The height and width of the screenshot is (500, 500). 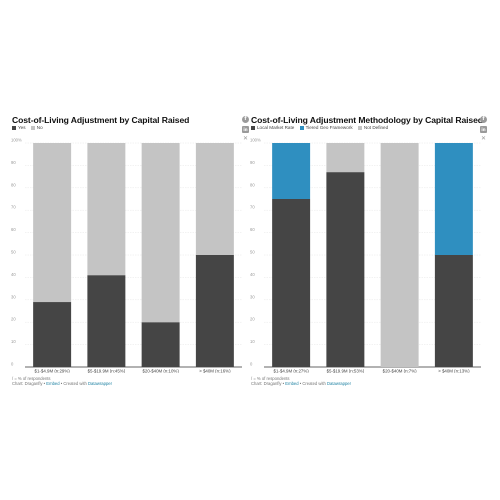 What do you see at coordinates (376, 127) in the screenshot?
I see `legend-label: Not Defined` at bounding box center [376, 127].